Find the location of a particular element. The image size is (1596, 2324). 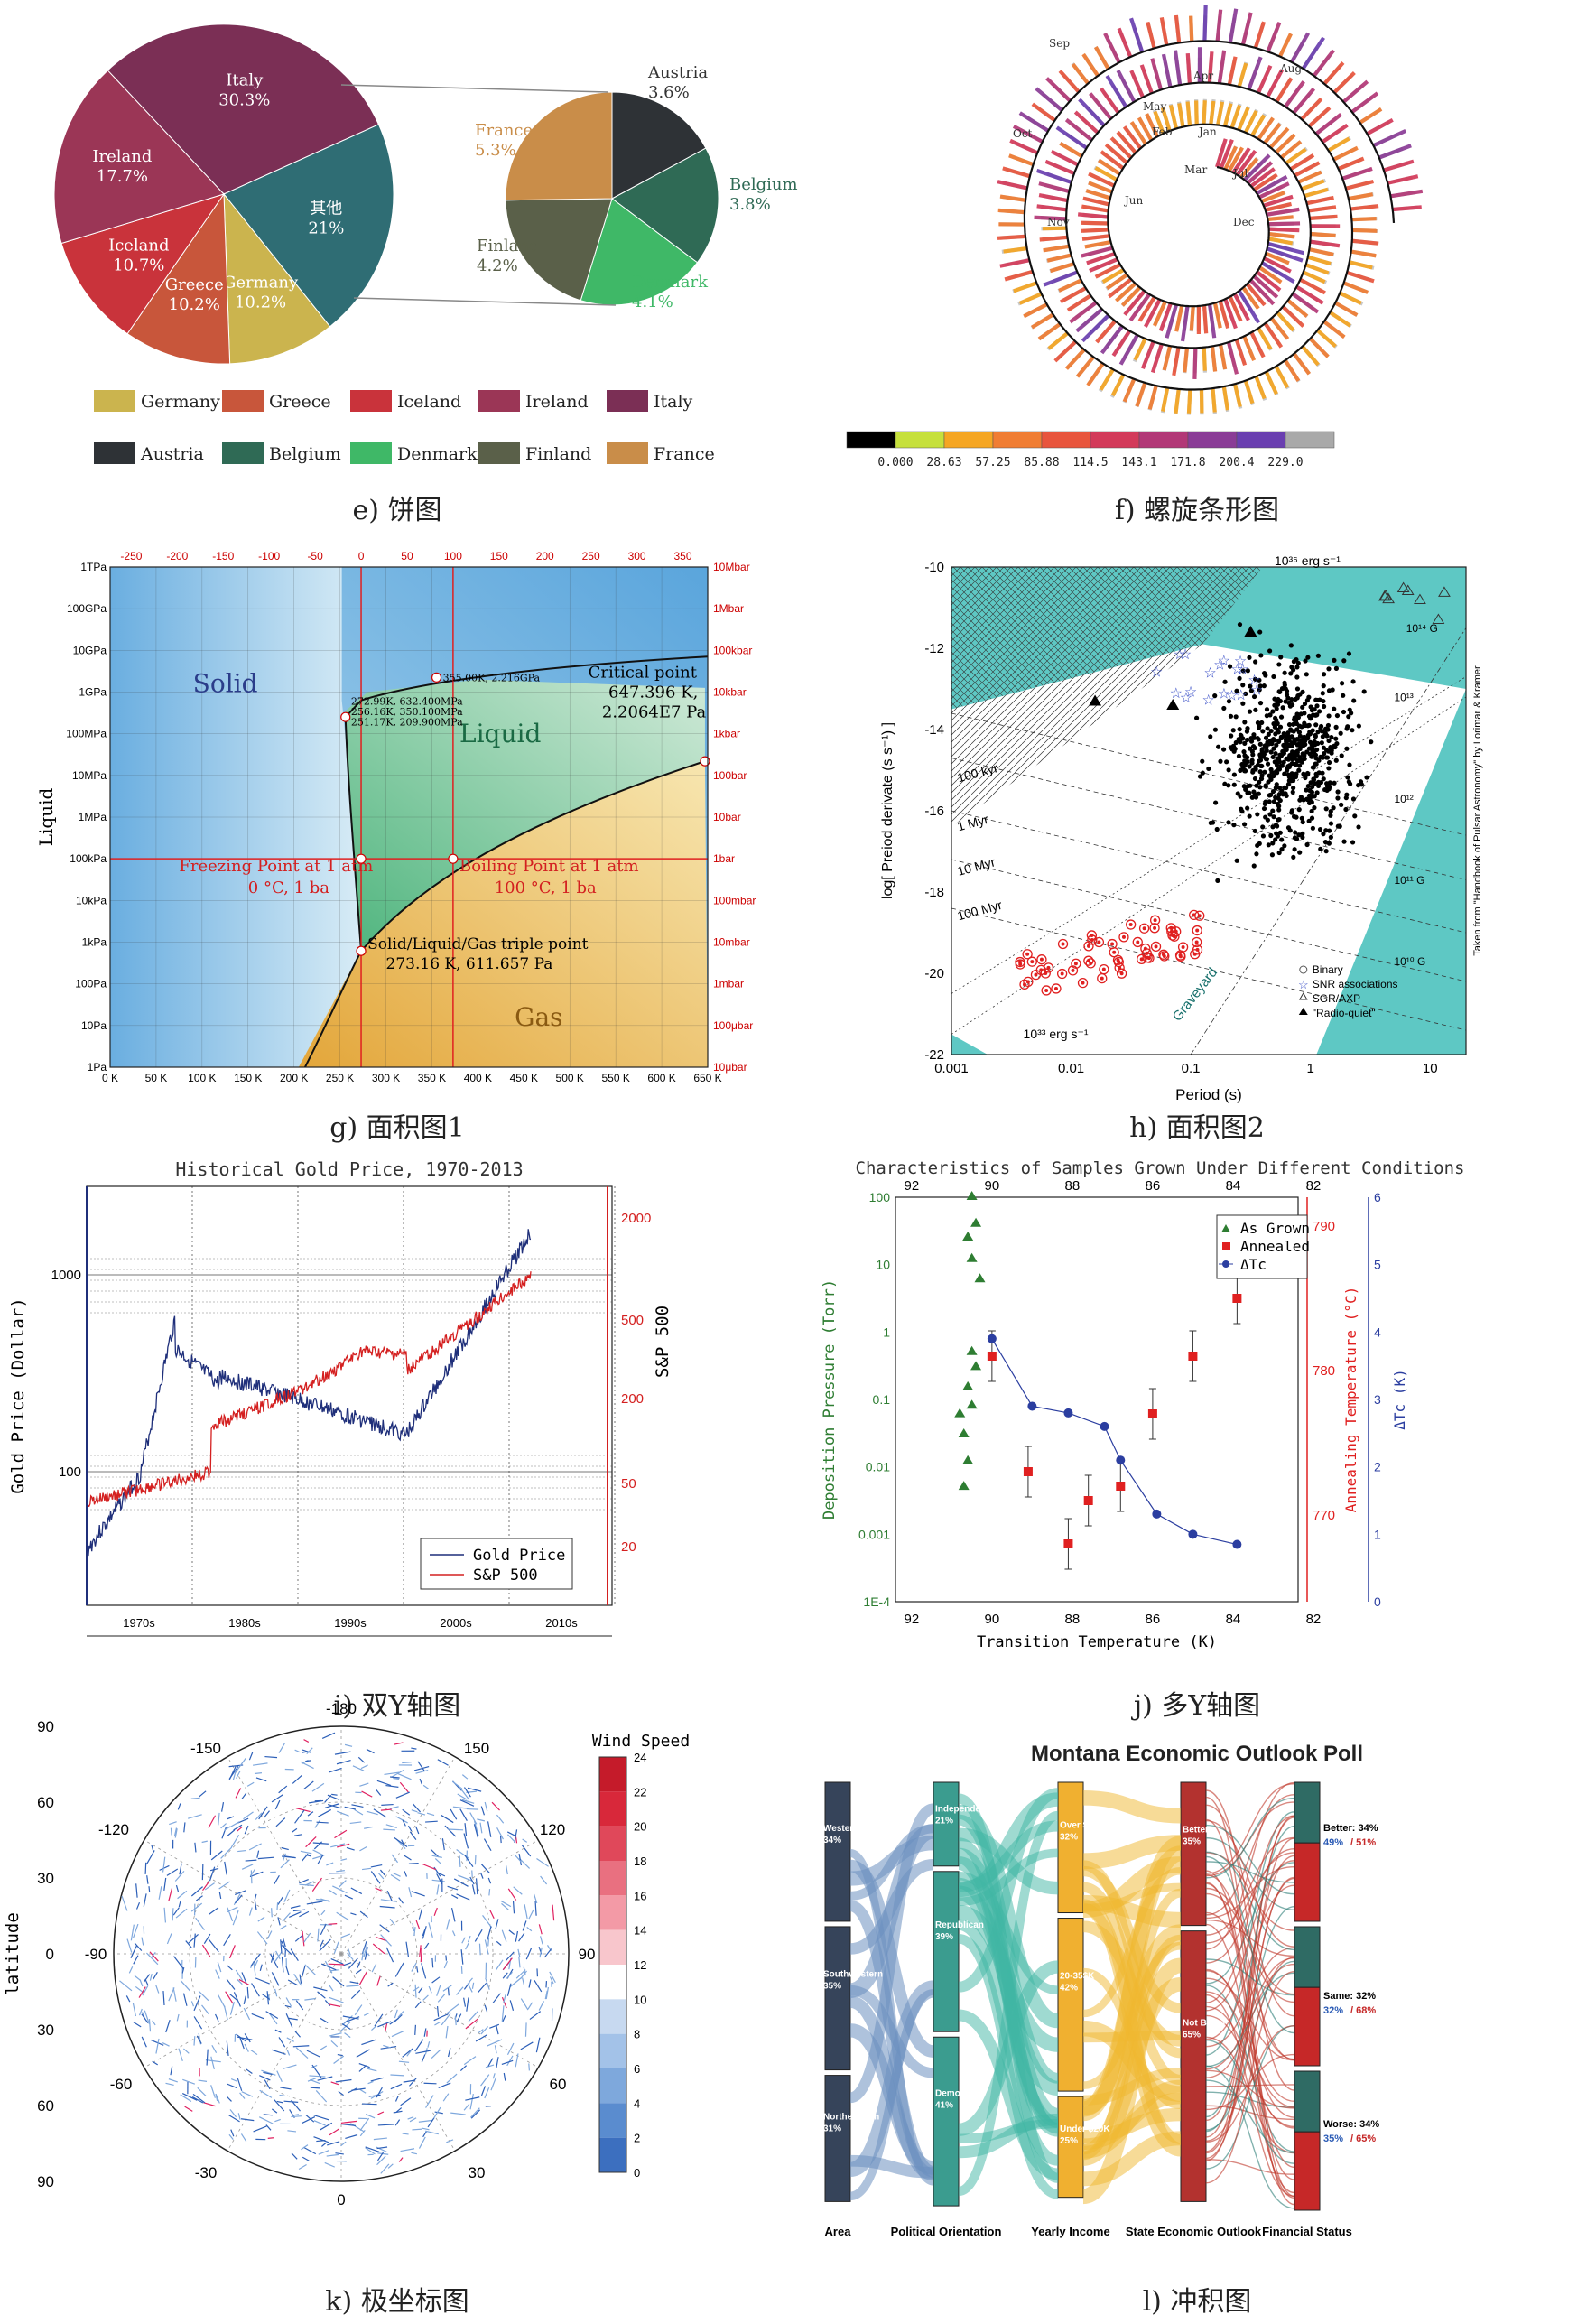

status-value: / 51% is located at coordinates (1363, 1842).